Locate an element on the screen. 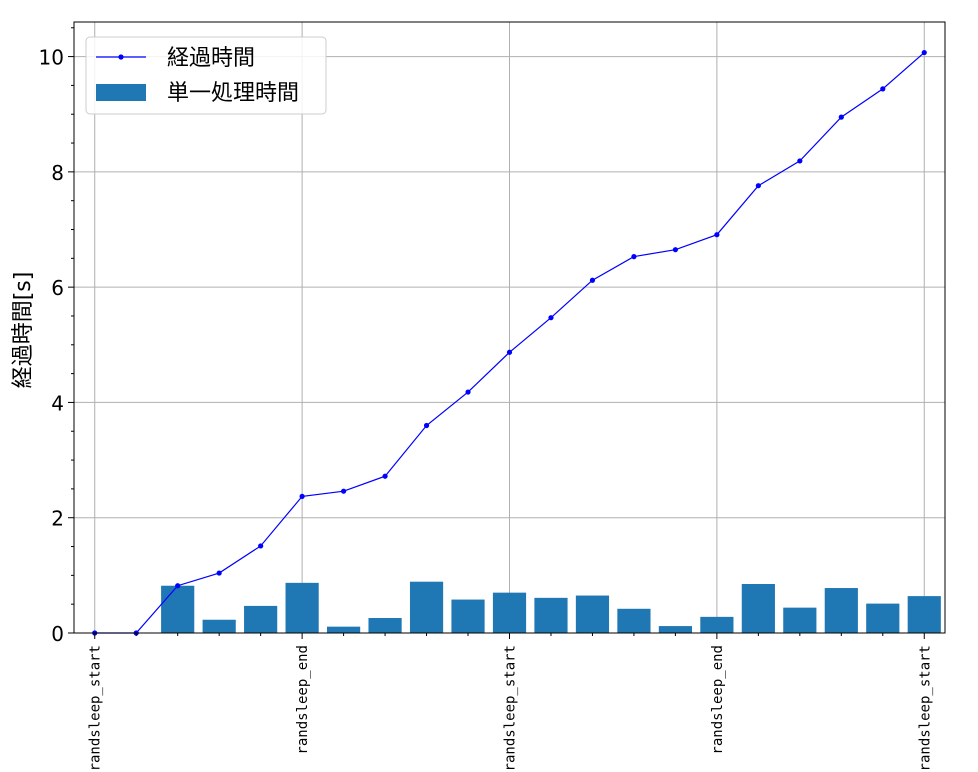 This screenshot has height=772, width=978. legend: 経過時間 単一処理時間 is located at coordinates (206, 75).